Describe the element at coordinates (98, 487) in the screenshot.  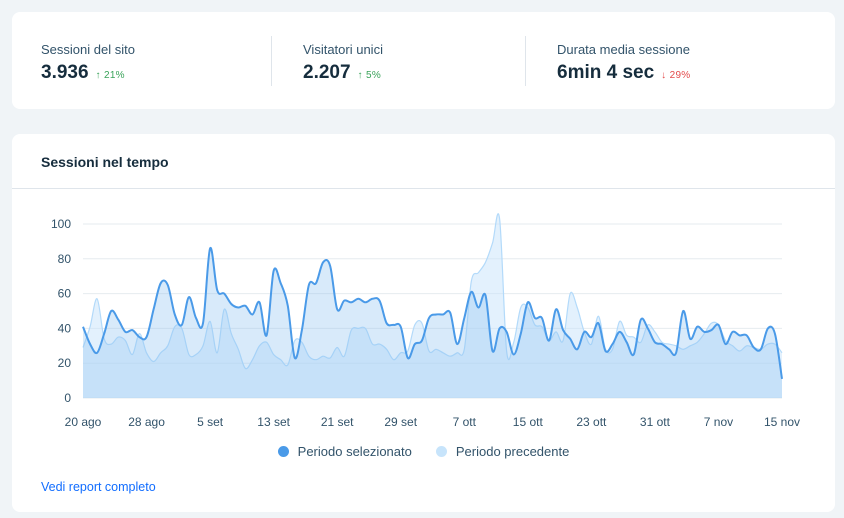
I see `full-report-link: Vedi report completo` at that location.